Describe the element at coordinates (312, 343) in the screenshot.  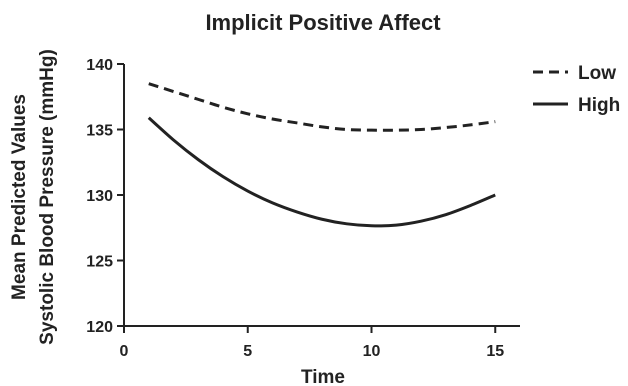
I see `x-ticks: 0 5 10 15` at that location.